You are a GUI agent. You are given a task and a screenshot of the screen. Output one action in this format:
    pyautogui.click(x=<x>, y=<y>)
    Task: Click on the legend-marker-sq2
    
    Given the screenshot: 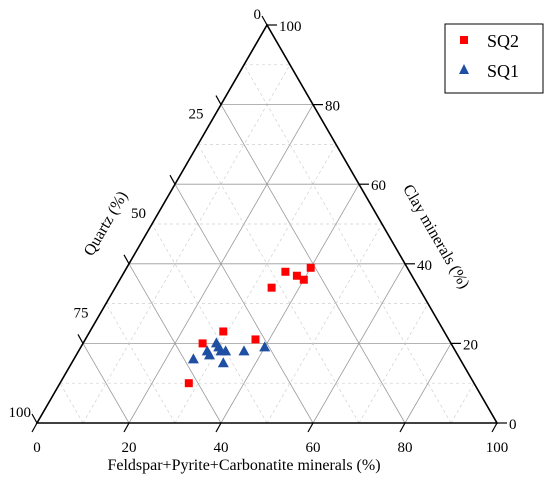 What is the action you would take?
    pyautogui.click(x=464, y=40)
    